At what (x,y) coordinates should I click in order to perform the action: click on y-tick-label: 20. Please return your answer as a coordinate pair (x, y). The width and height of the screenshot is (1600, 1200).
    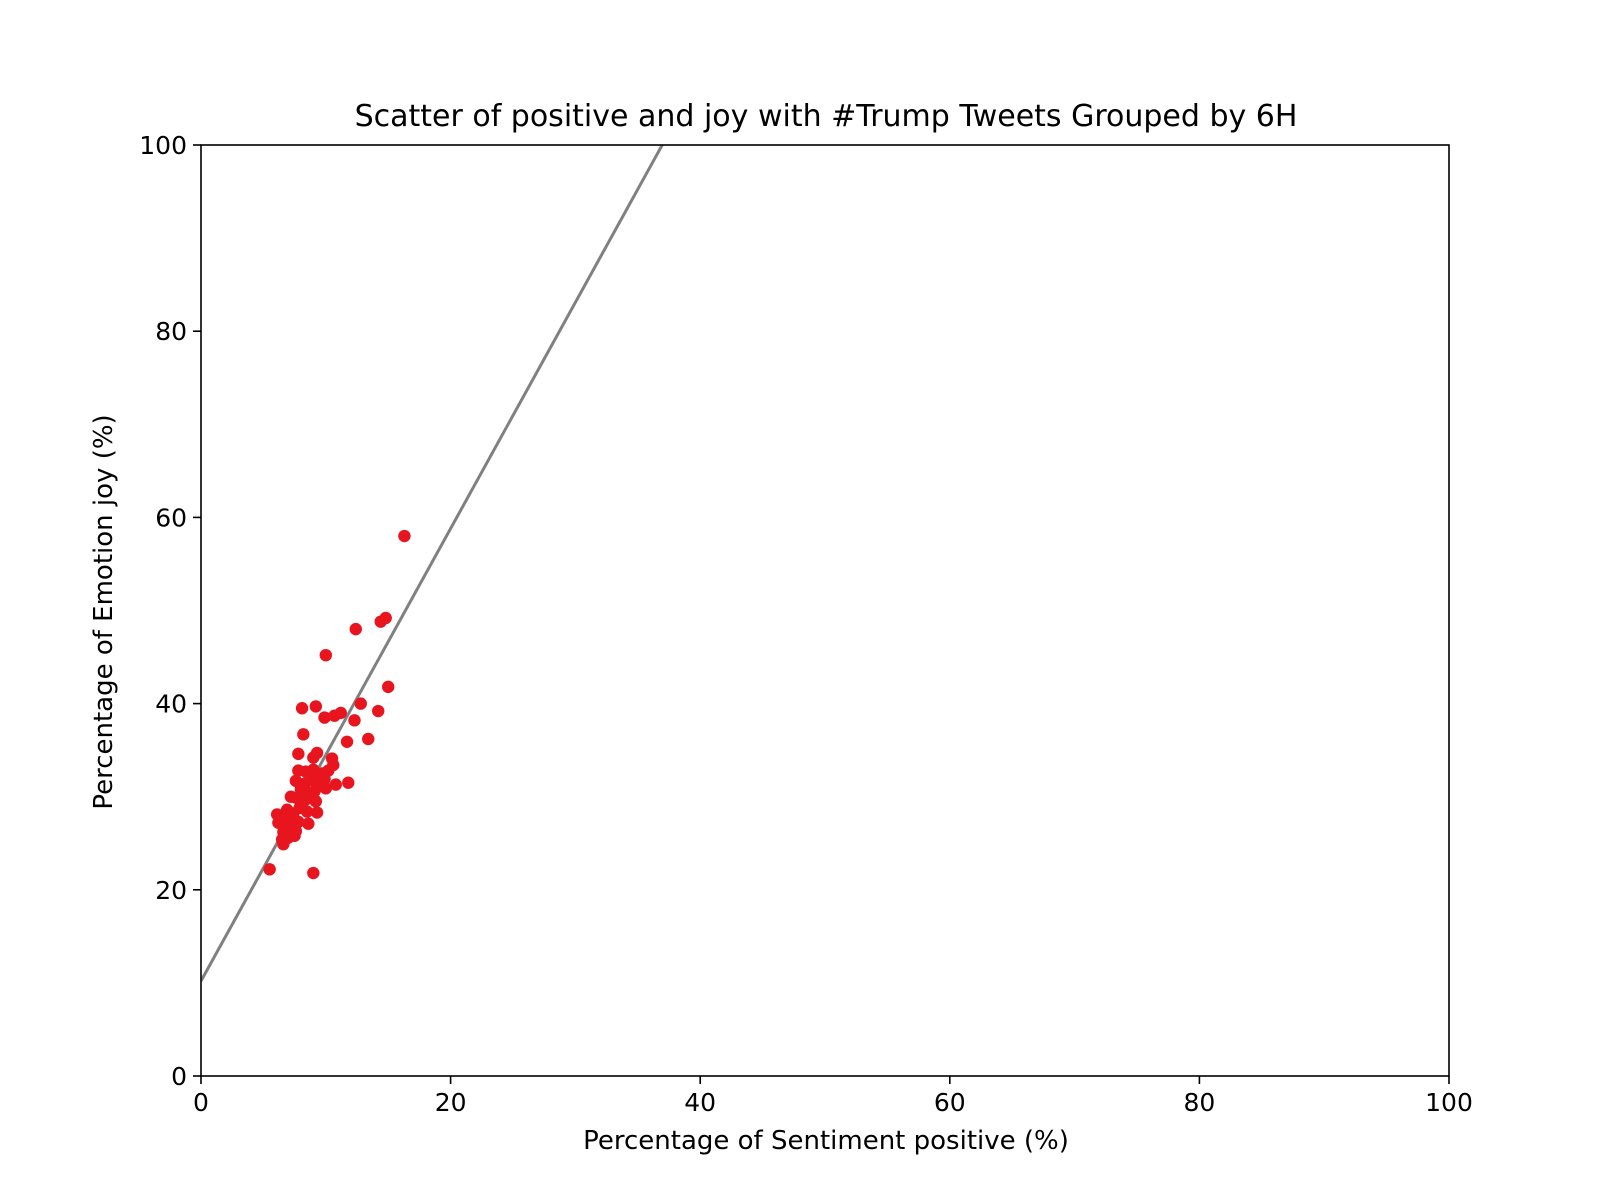
    Looking at the image, I should click on (171, 890).